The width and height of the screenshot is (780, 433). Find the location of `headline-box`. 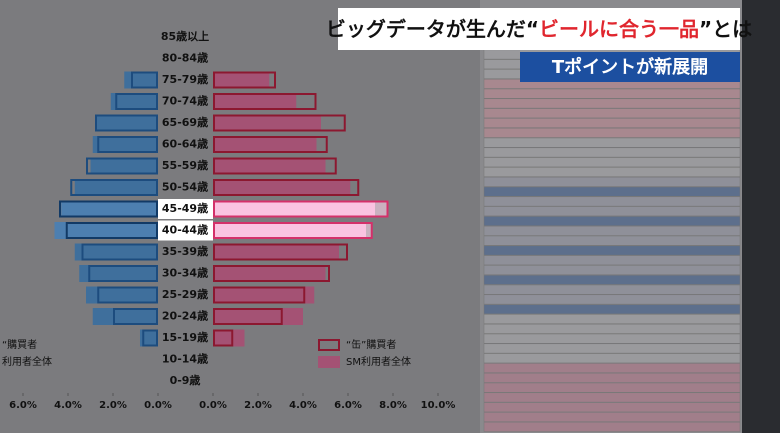

headline-box is located at coordinates (539, 29).